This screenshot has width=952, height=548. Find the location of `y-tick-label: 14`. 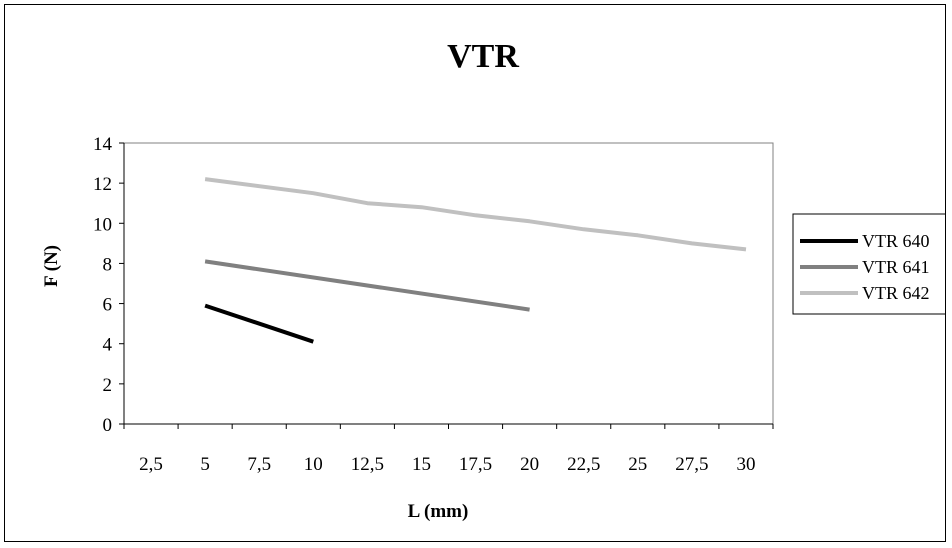

y-tick-label: 14 is located at coordinates (103, 144).